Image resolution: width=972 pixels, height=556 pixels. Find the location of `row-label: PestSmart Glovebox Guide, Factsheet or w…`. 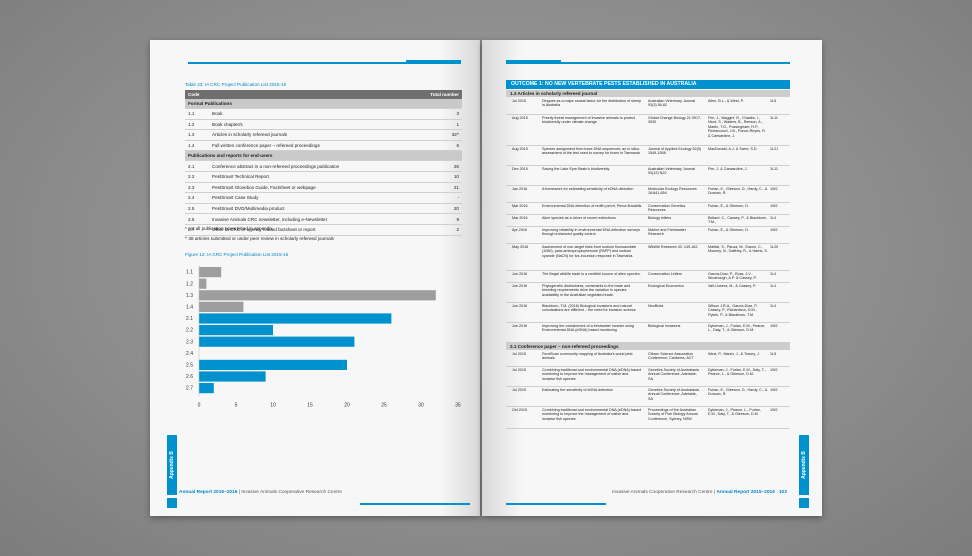

row-label: PestSmart Glovebox Guide, Factsheet or w… is located at coordinates (317, 188).